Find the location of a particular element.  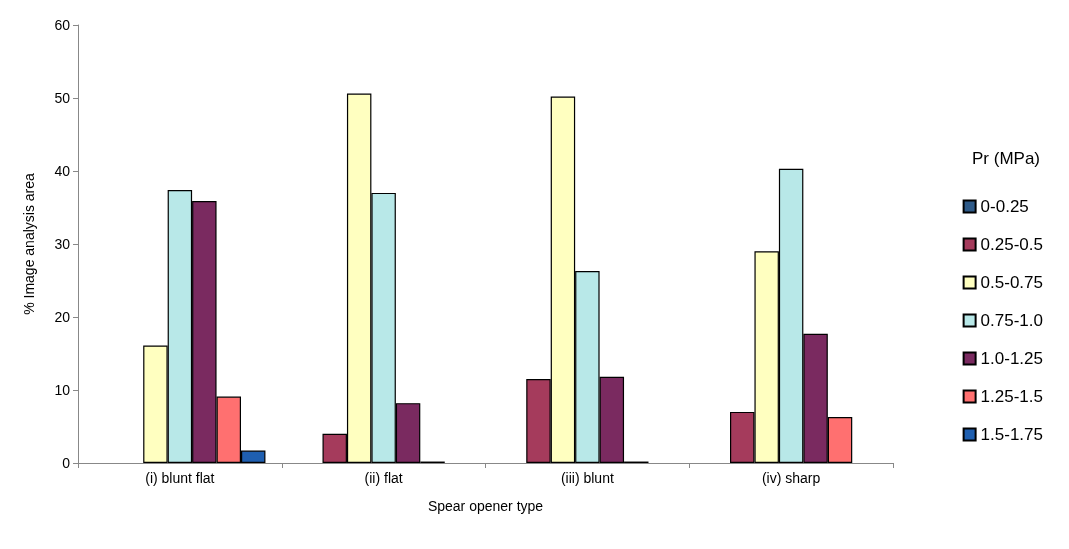

legend-label: 0.25-0.5 is located at coordinates (1012, 244).